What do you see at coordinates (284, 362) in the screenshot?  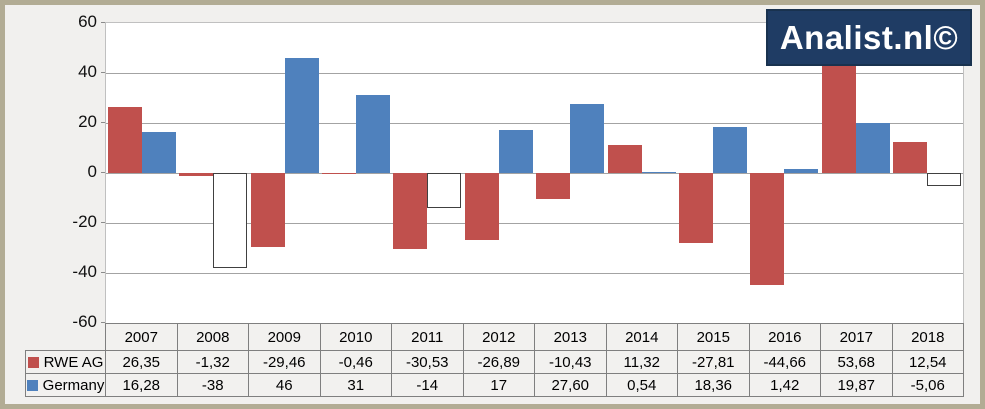 I see `value-cell: -29,46` at bounding box center [284, 362].